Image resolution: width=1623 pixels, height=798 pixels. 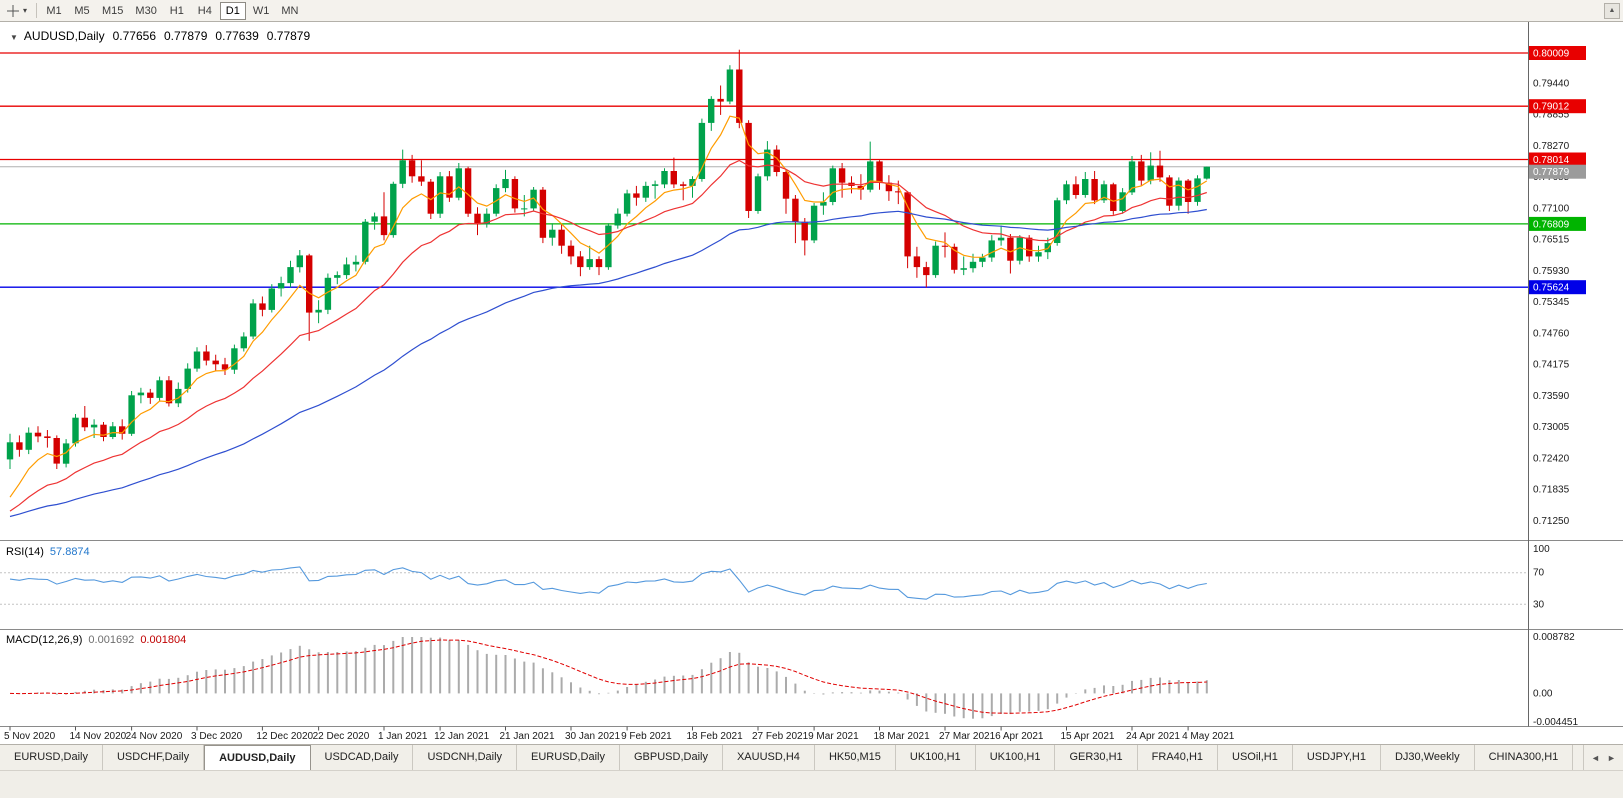 I want to click on timeframe-button-m30: M30, so click(x=146, y=10).